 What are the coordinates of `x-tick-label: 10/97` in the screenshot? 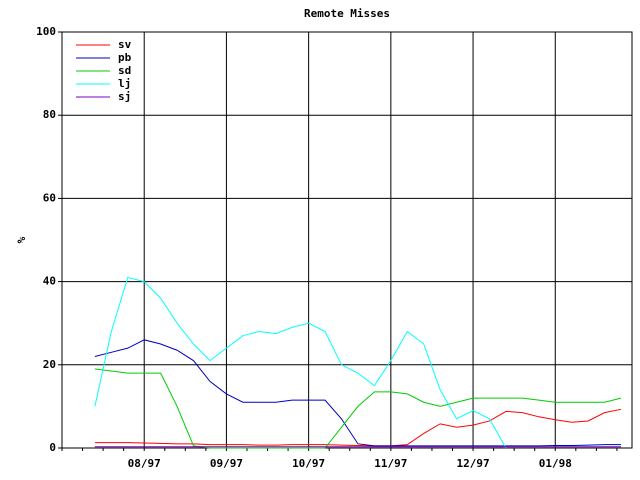 It's located at (308, 463).